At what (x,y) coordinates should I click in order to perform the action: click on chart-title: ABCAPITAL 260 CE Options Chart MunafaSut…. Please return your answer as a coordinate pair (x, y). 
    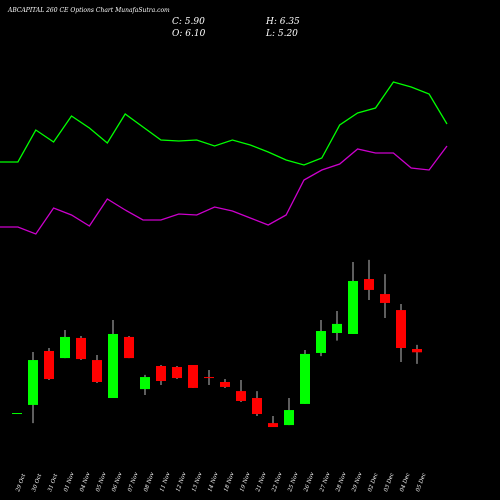
    Looking at the image, I should click on (88, 10).